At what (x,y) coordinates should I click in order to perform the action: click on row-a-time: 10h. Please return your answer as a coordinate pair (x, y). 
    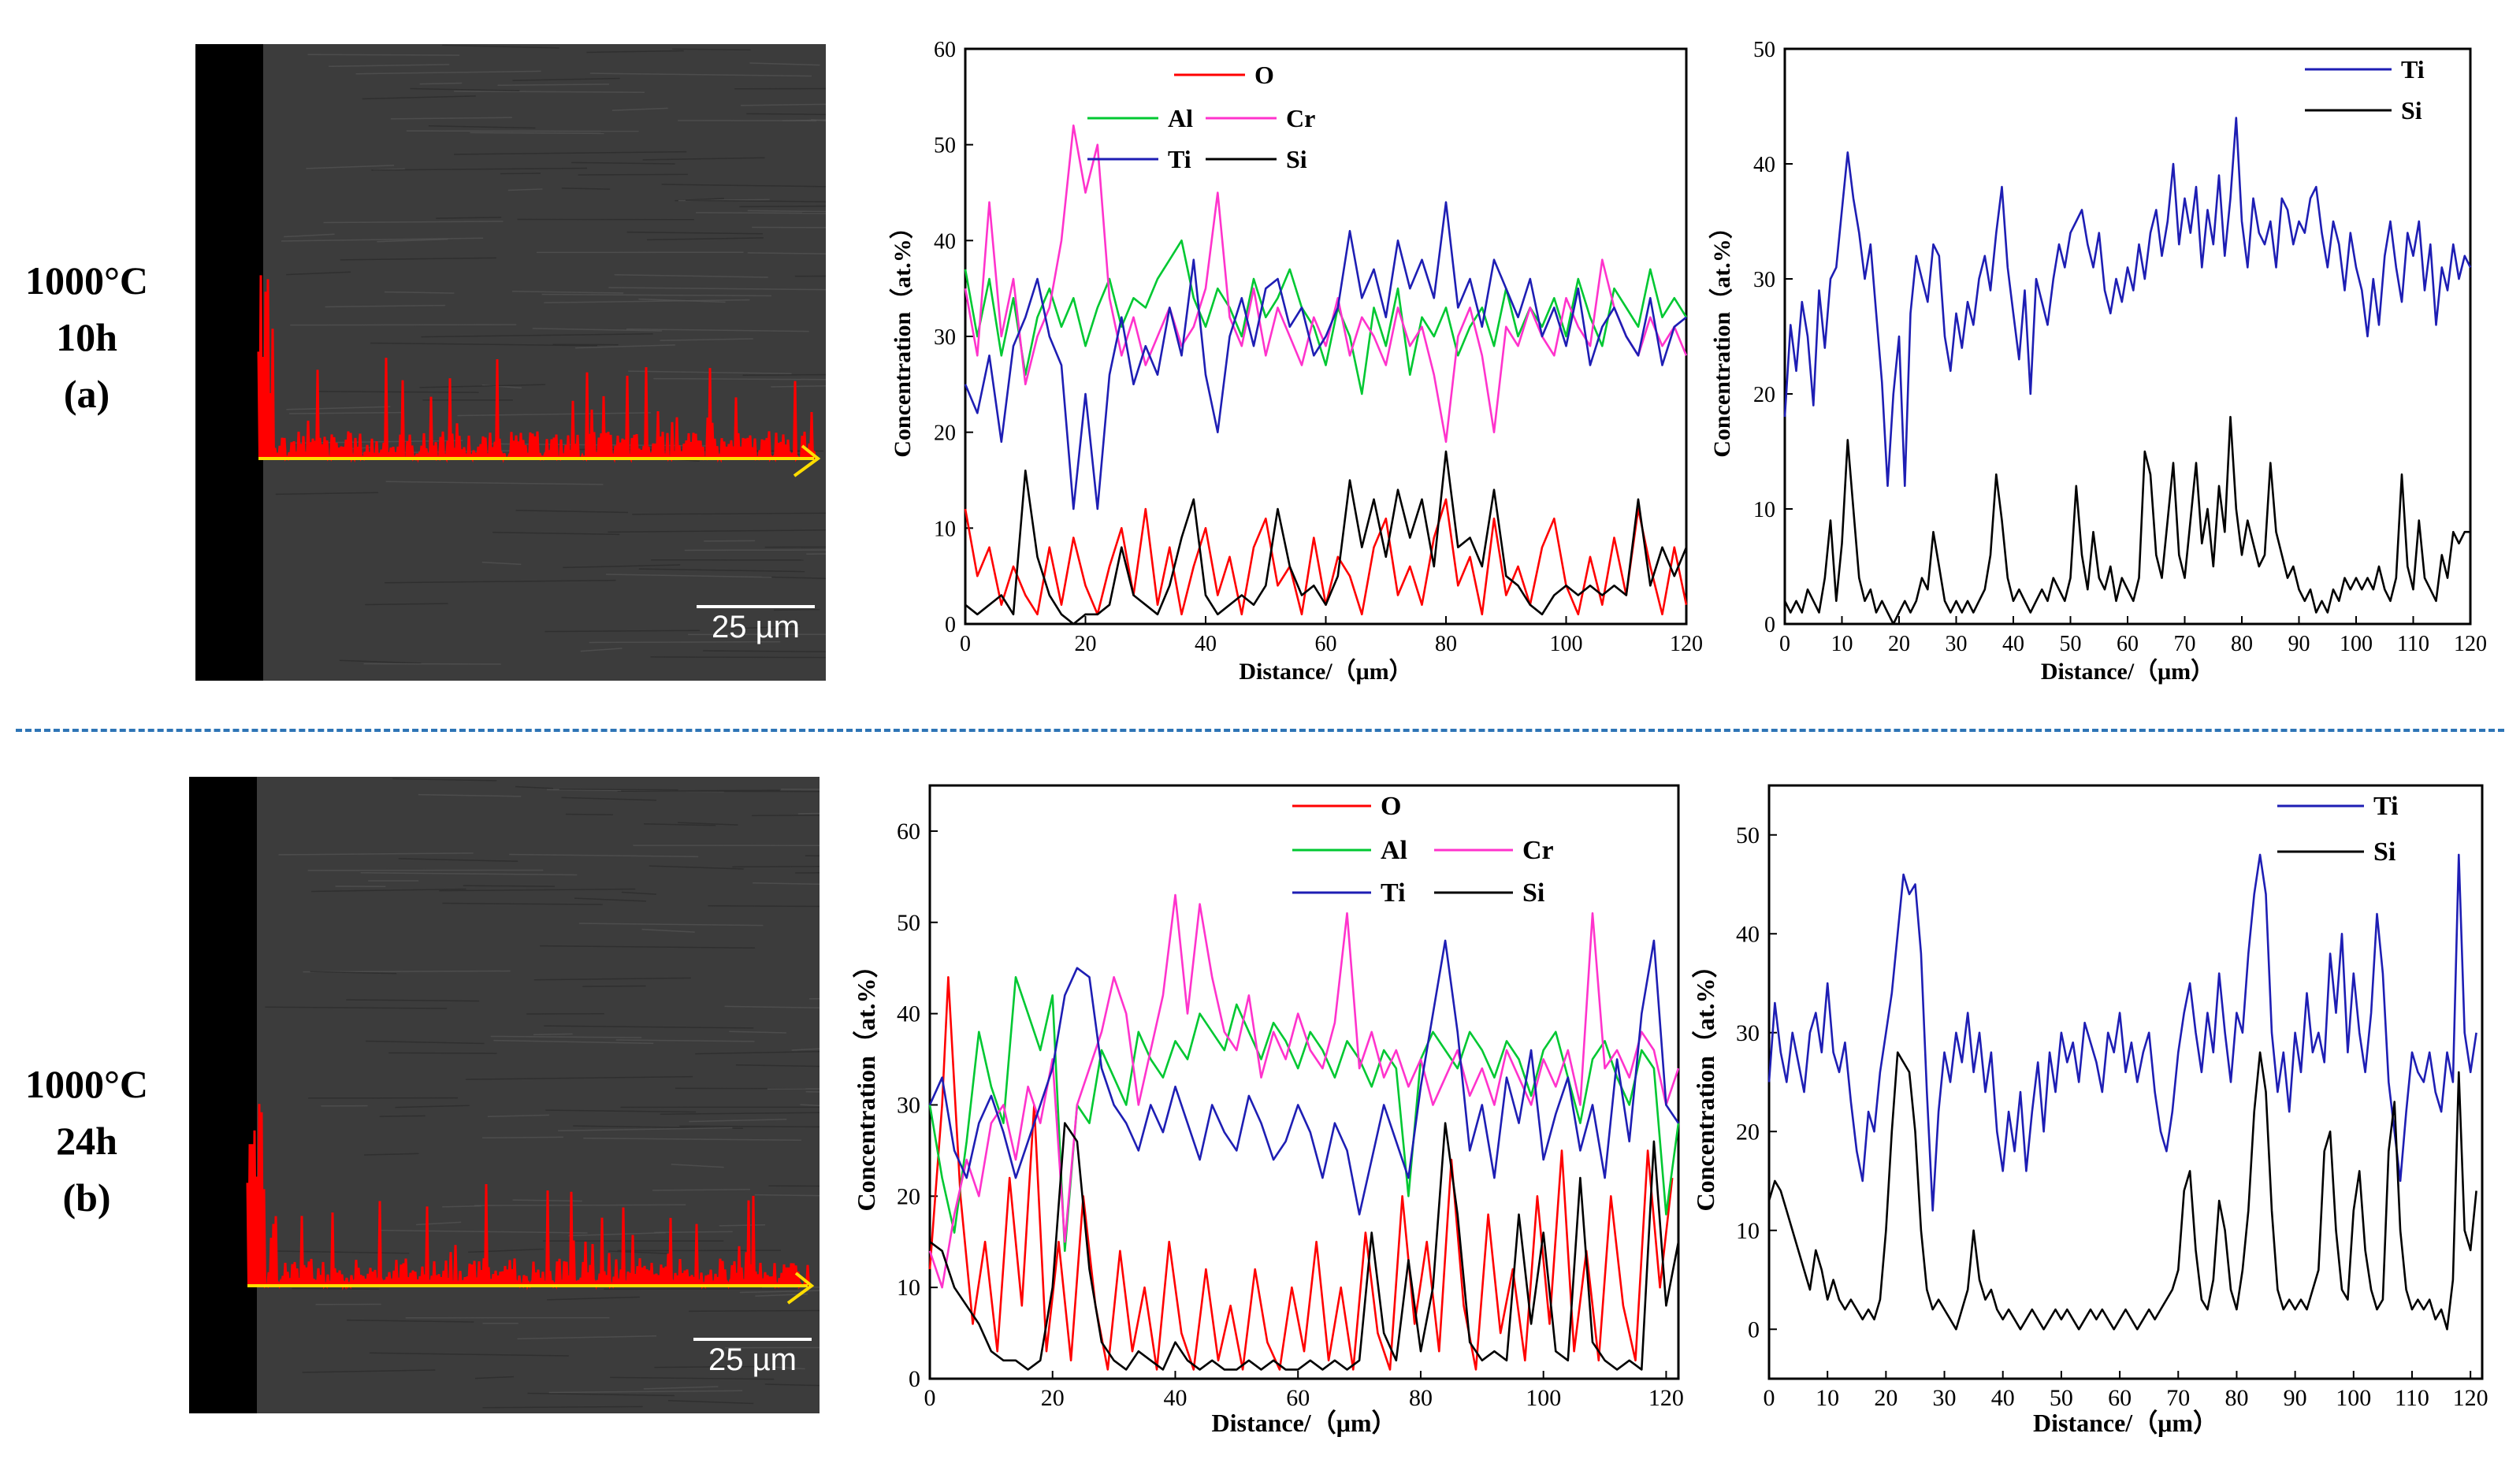
    Looking at the image, I should click on (86, 337).